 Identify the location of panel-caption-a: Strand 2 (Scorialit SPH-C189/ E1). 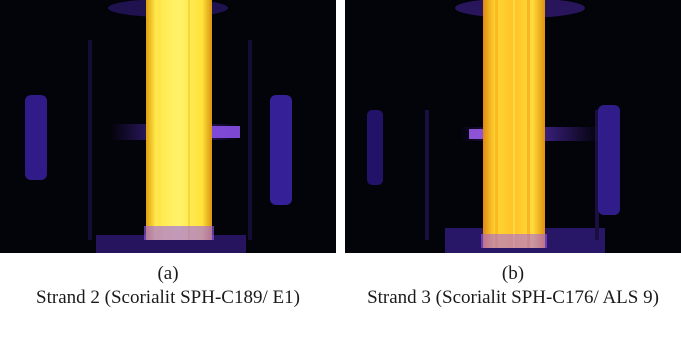
(168, 297).